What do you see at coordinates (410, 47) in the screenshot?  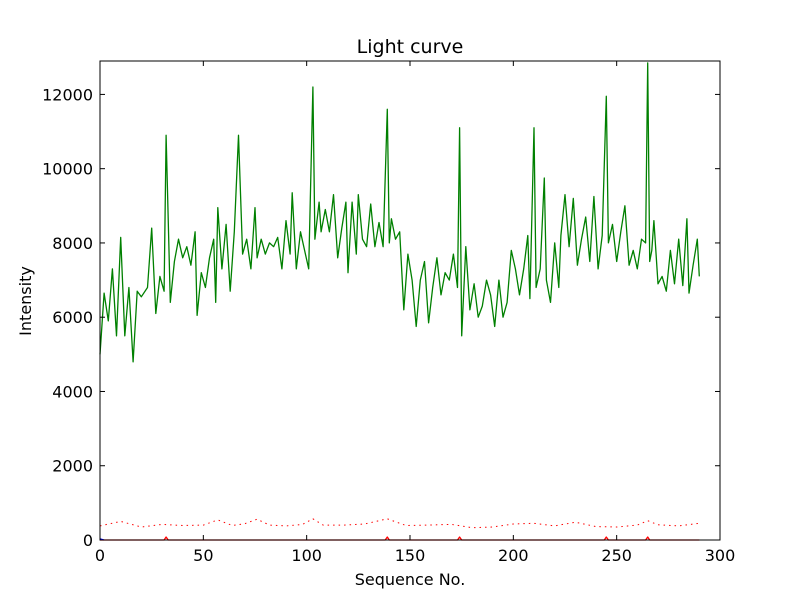 I see `chart-title: Light curve` at bounding box center [410, 47].